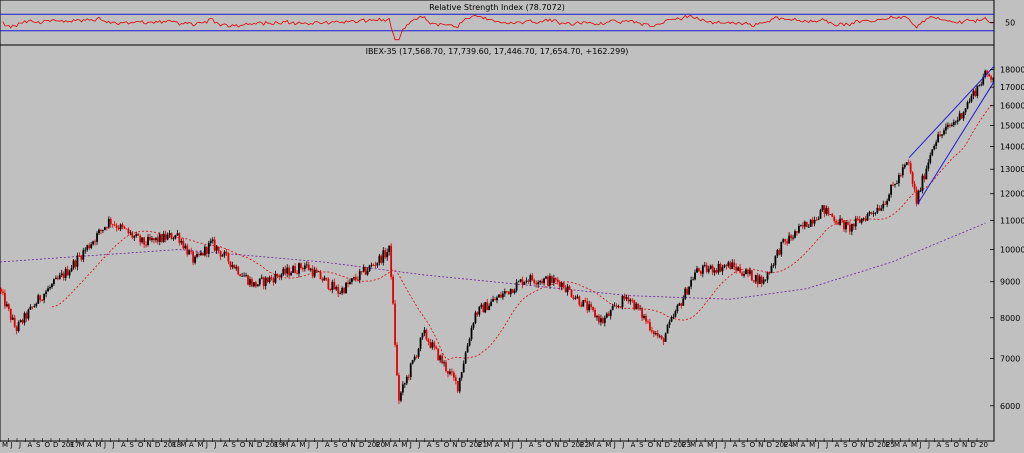 This screenshot has height=453, width=1024. Describe the element at coordinates (871, 445) in the screenshot. I see `x-tick-label: D` at that location.